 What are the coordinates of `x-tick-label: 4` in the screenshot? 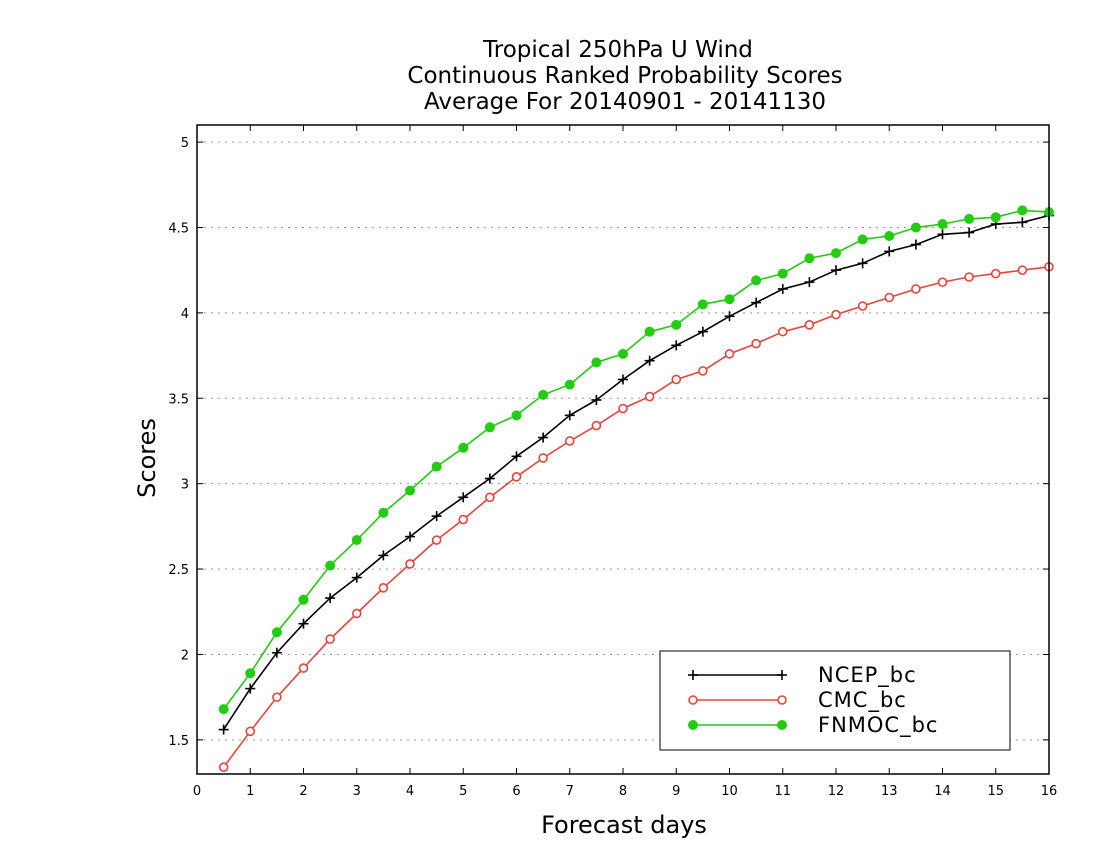 It's located at (410, 791).